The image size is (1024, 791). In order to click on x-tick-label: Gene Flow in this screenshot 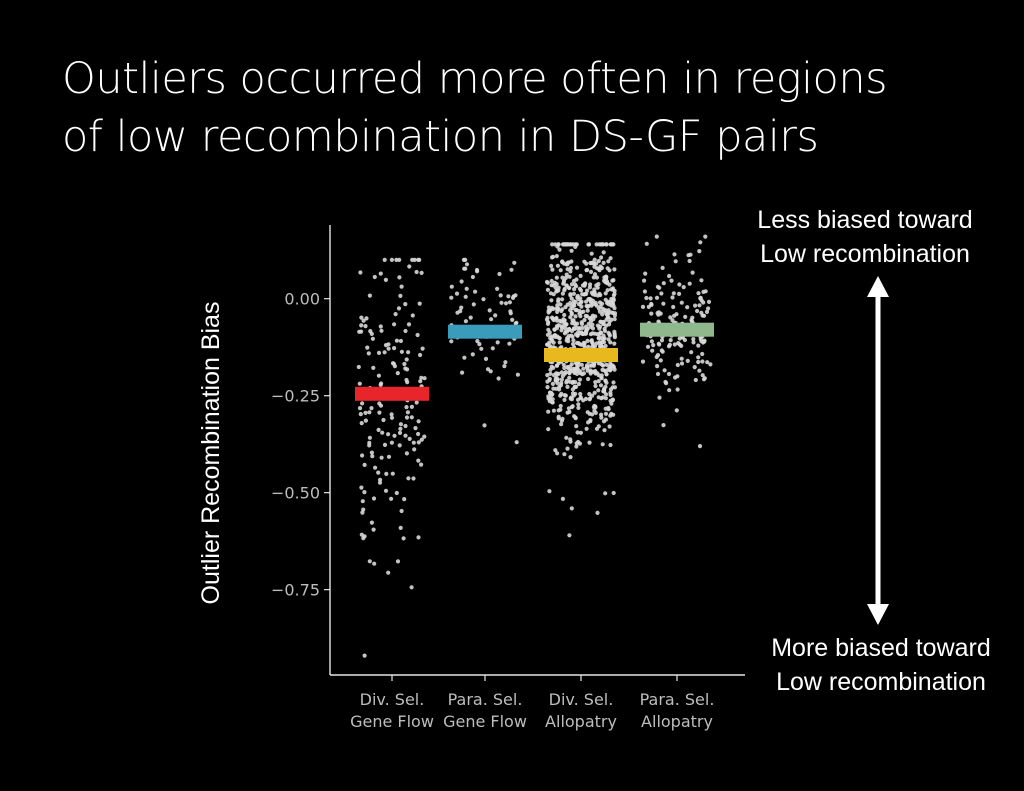, I will do `click(485, 721)`.